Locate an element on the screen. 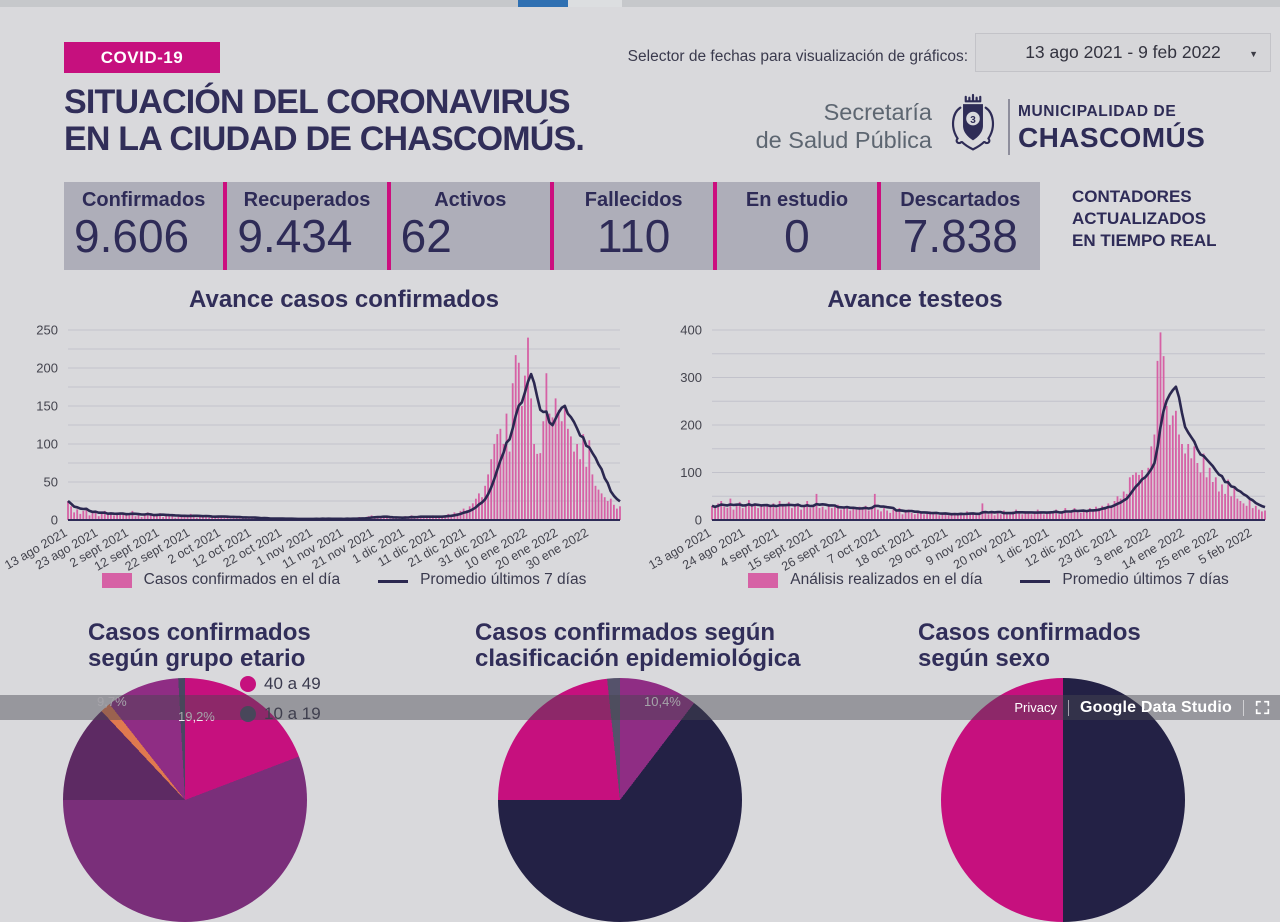 The height and width of the screenshot is (922, 1280). counter-confirmados: Confirmados 9.606 is located at coordinates (146, 226).